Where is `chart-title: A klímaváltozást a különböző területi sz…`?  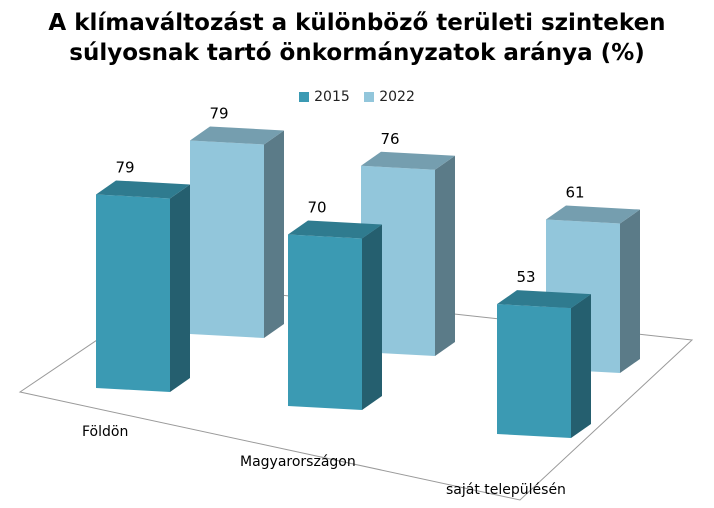 chart-title: A klímaváltozást a különböző területi sz… is located at coordinates (357, 38).